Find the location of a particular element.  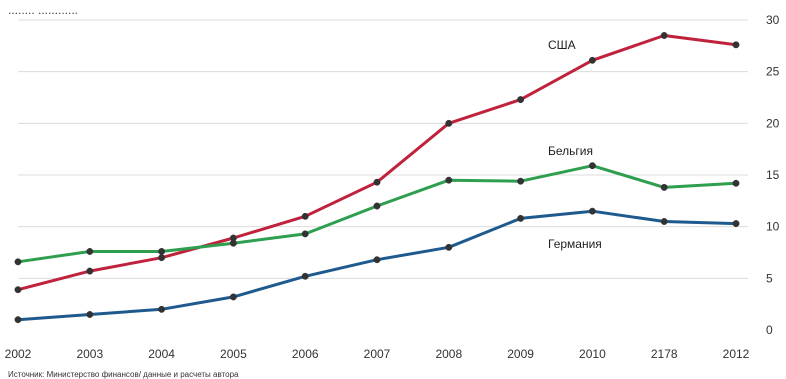

y-tick-label: 25 is located at coordinates (773, 72).